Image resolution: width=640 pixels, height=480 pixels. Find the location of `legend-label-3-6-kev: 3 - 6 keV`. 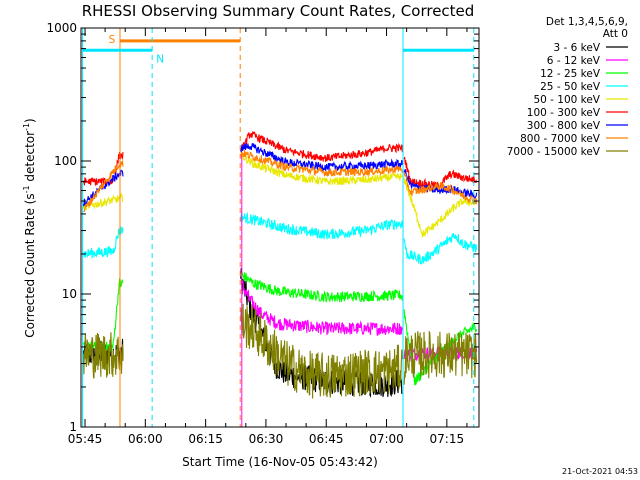

legend-label-3-6-kev: 3 - 6 keV is located at coordinates (576, 48).